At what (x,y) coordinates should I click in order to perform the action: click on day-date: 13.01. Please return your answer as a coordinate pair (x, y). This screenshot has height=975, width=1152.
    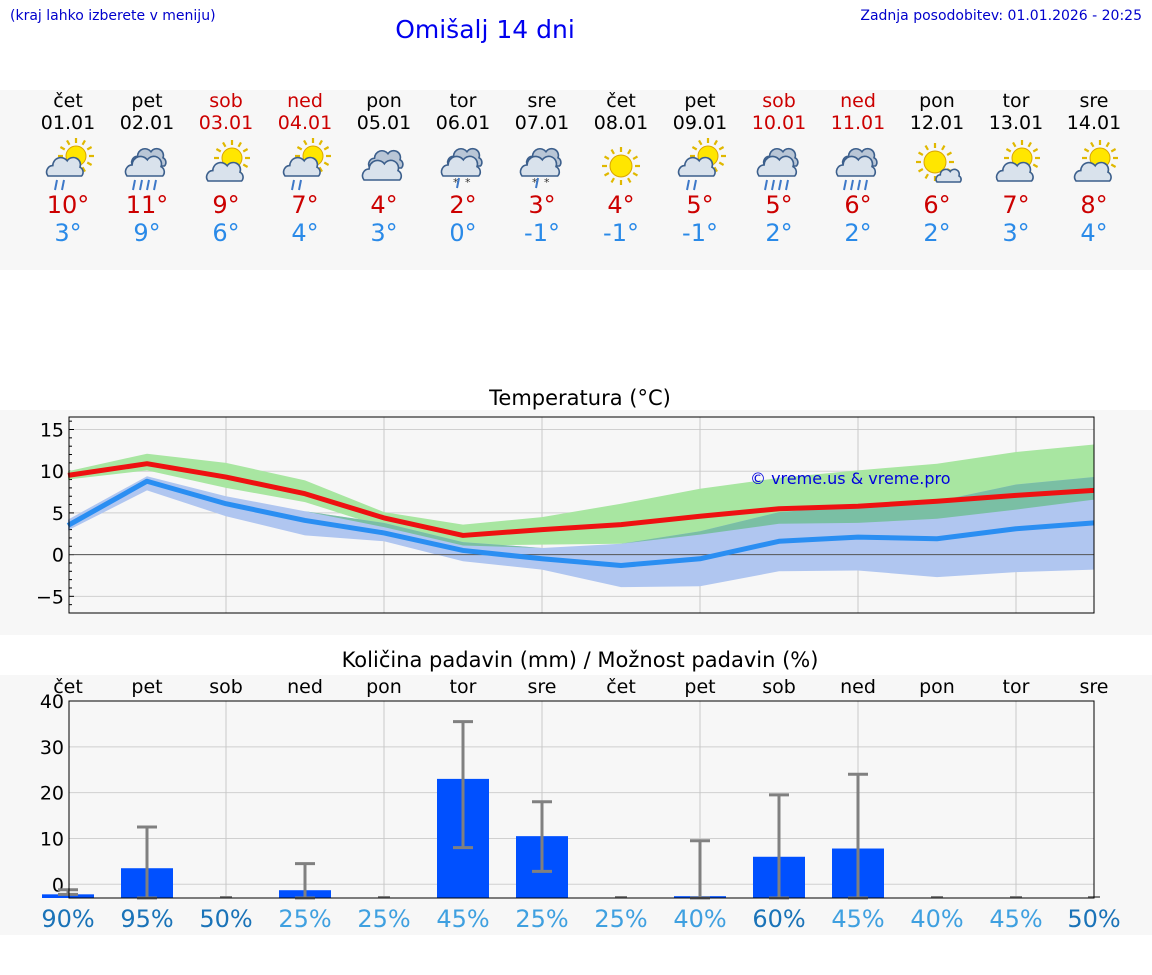
    Looking at the image, I should click on (1016, 123).